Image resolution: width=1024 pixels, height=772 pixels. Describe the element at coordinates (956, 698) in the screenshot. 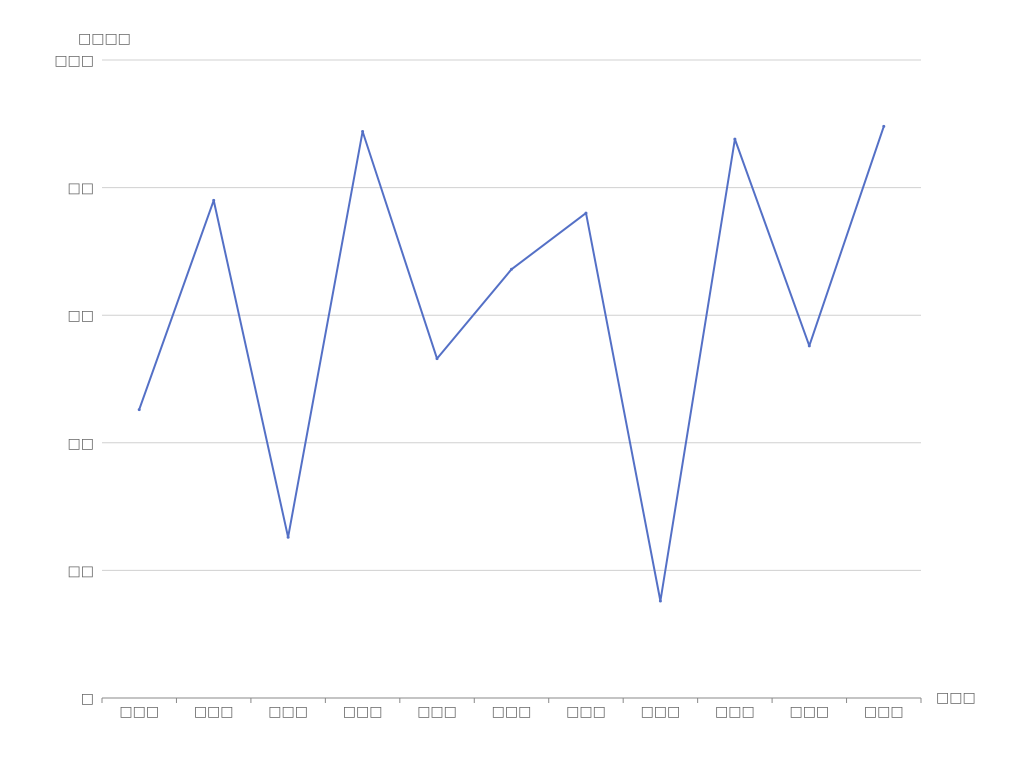

I see `x-axis-title: □□□` at that location.